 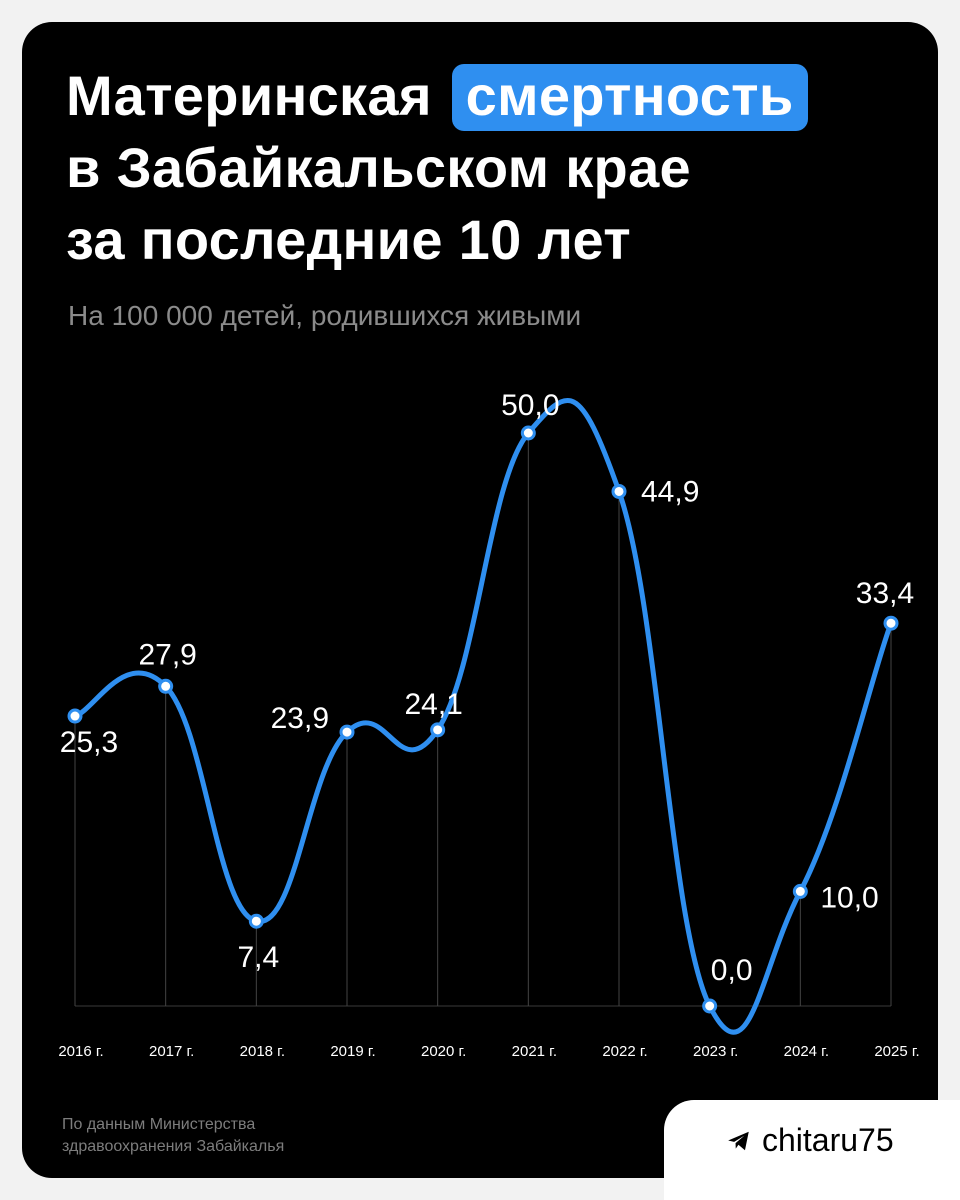 What do you see at coordinates (806, 1051) in the screenshot?
I see `x-tick-label-8: 2024 г.` at bounding box center [806, 1051].